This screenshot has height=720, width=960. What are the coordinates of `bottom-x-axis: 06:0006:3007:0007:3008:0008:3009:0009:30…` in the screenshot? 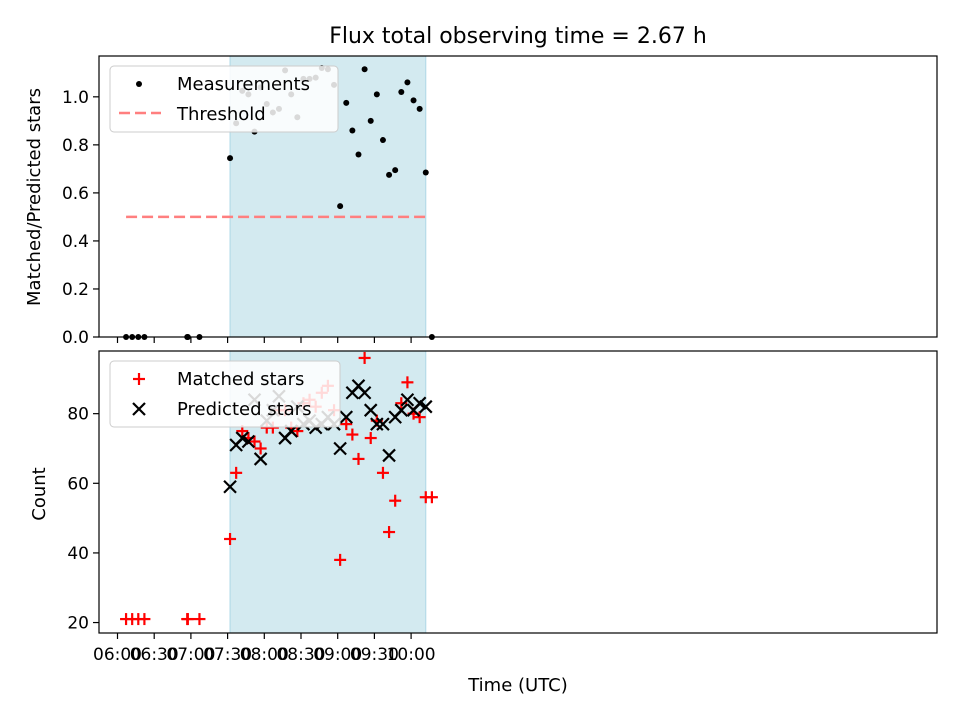 It's located at (264, 649).